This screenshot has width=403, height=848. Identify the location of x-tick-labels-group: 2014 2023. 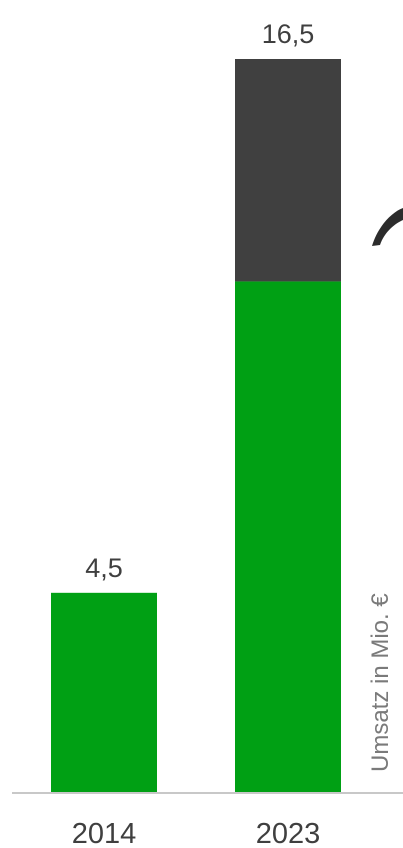
(196, 833).